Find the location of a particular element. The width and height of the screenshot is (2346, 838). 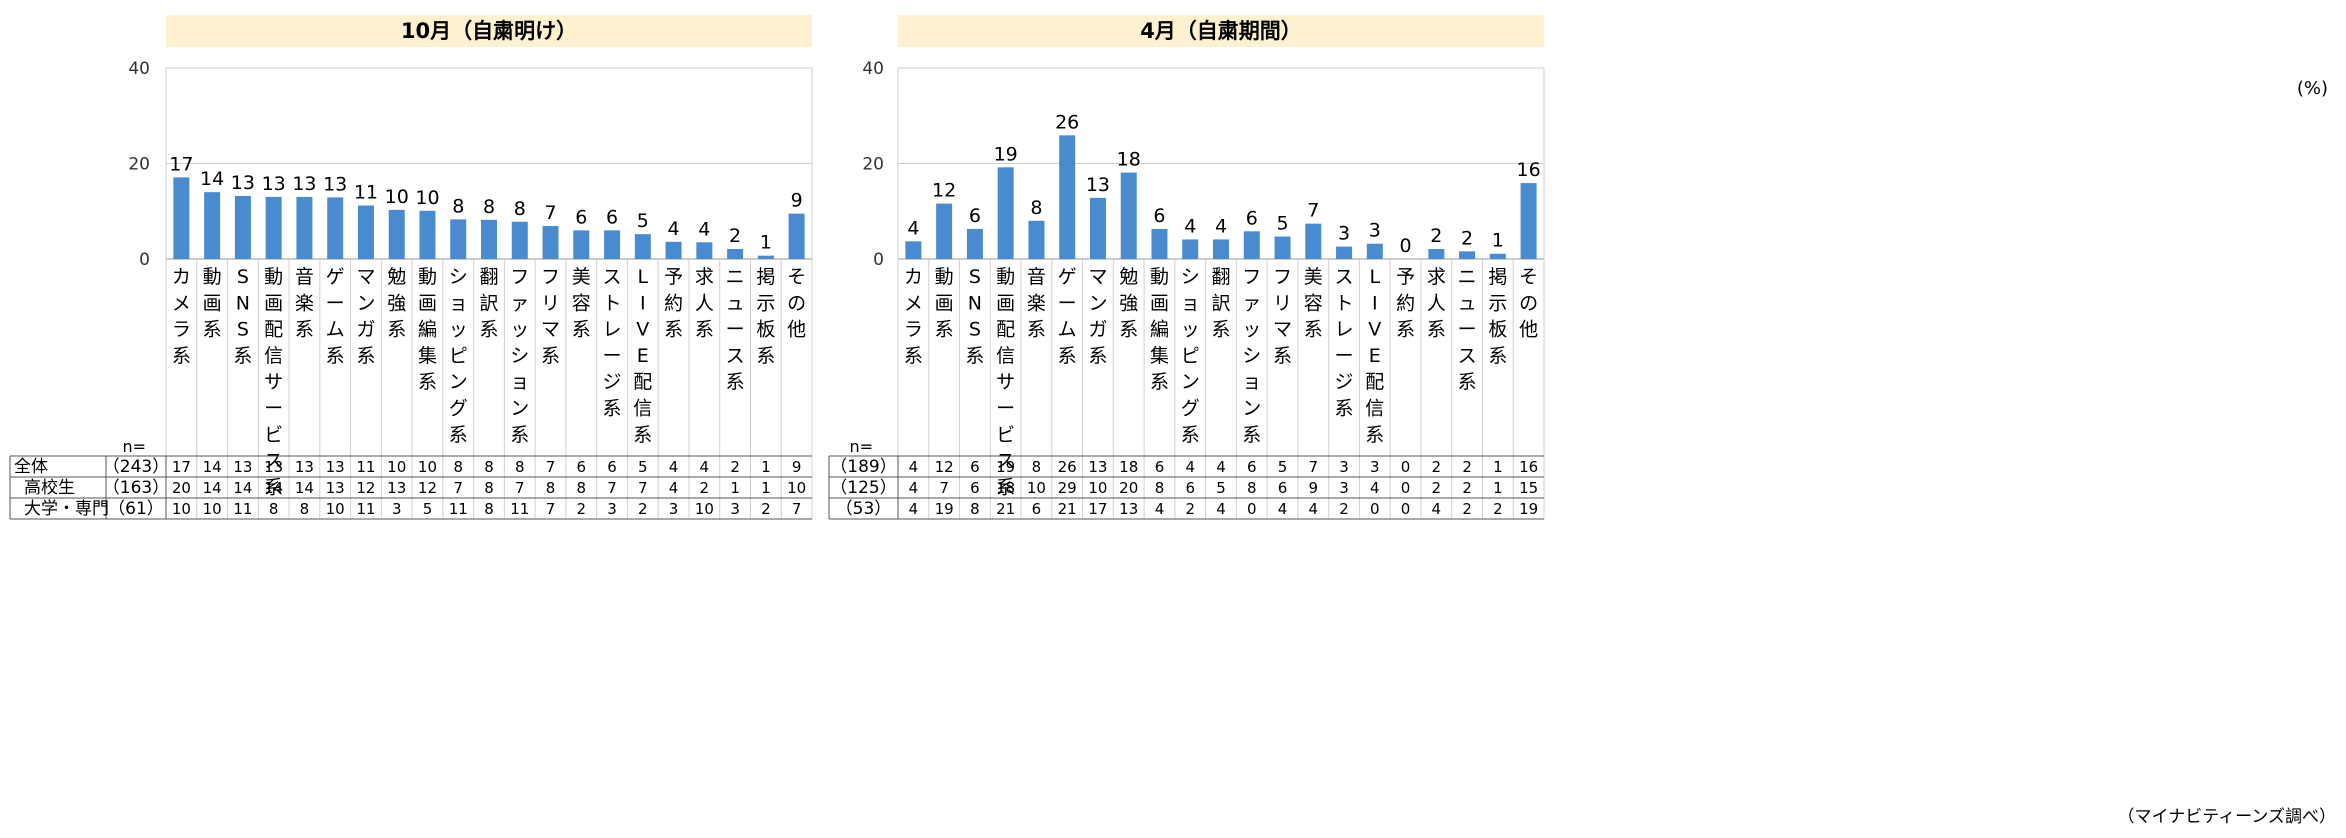

category-label: その他 is located at coordinates (1528, 303).